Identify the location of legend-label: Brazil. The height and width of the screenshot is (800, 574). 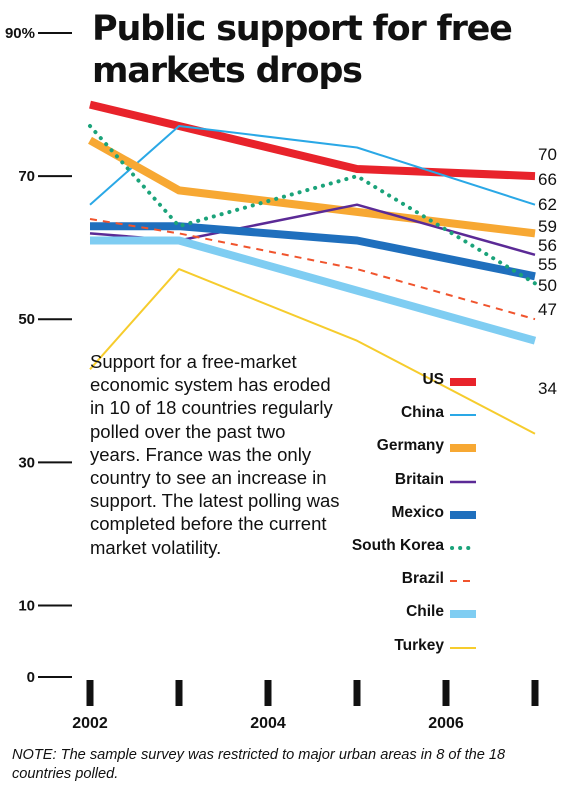
(422, 579).